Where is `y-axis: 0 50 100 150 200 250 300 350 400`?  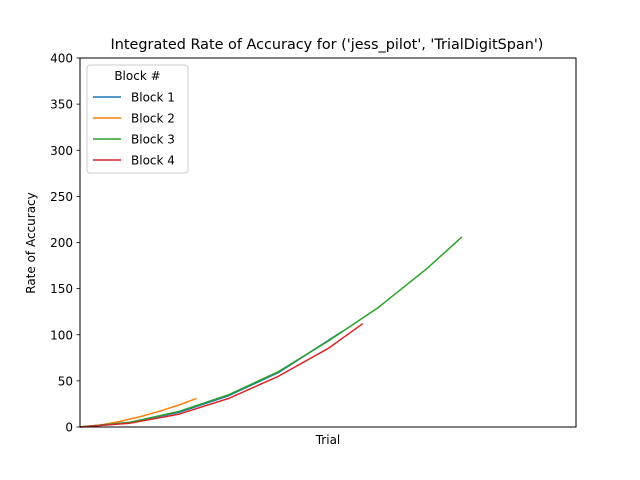
y-axis: 0 50 100 150 200 250 300 350 400 is located at coordinates (65, 243).